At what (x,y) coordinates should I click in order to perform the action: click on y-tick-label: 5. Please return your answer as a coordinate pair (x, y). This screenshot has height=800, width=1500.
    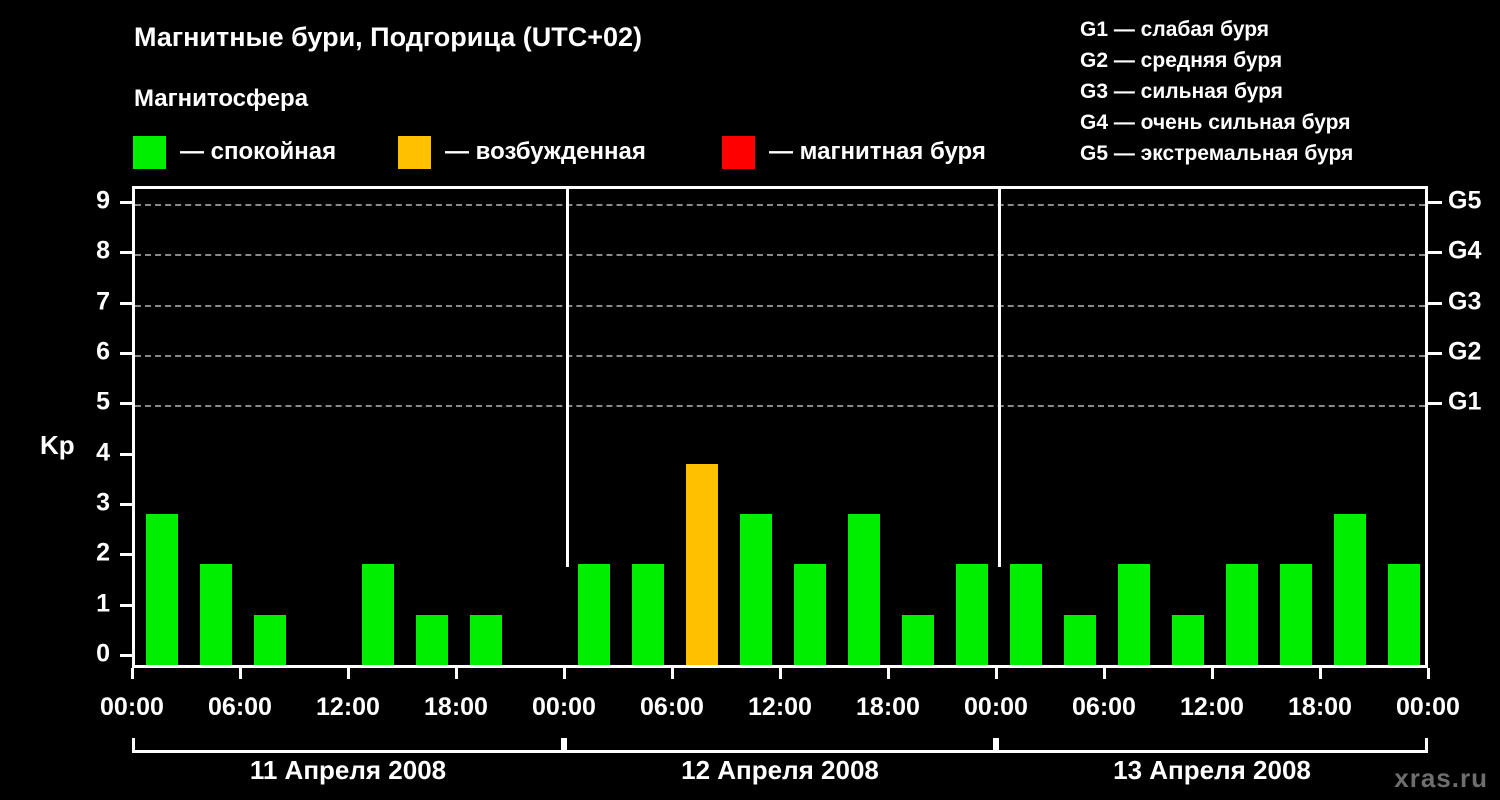
    Looking at the image, I should click on (103, 401).